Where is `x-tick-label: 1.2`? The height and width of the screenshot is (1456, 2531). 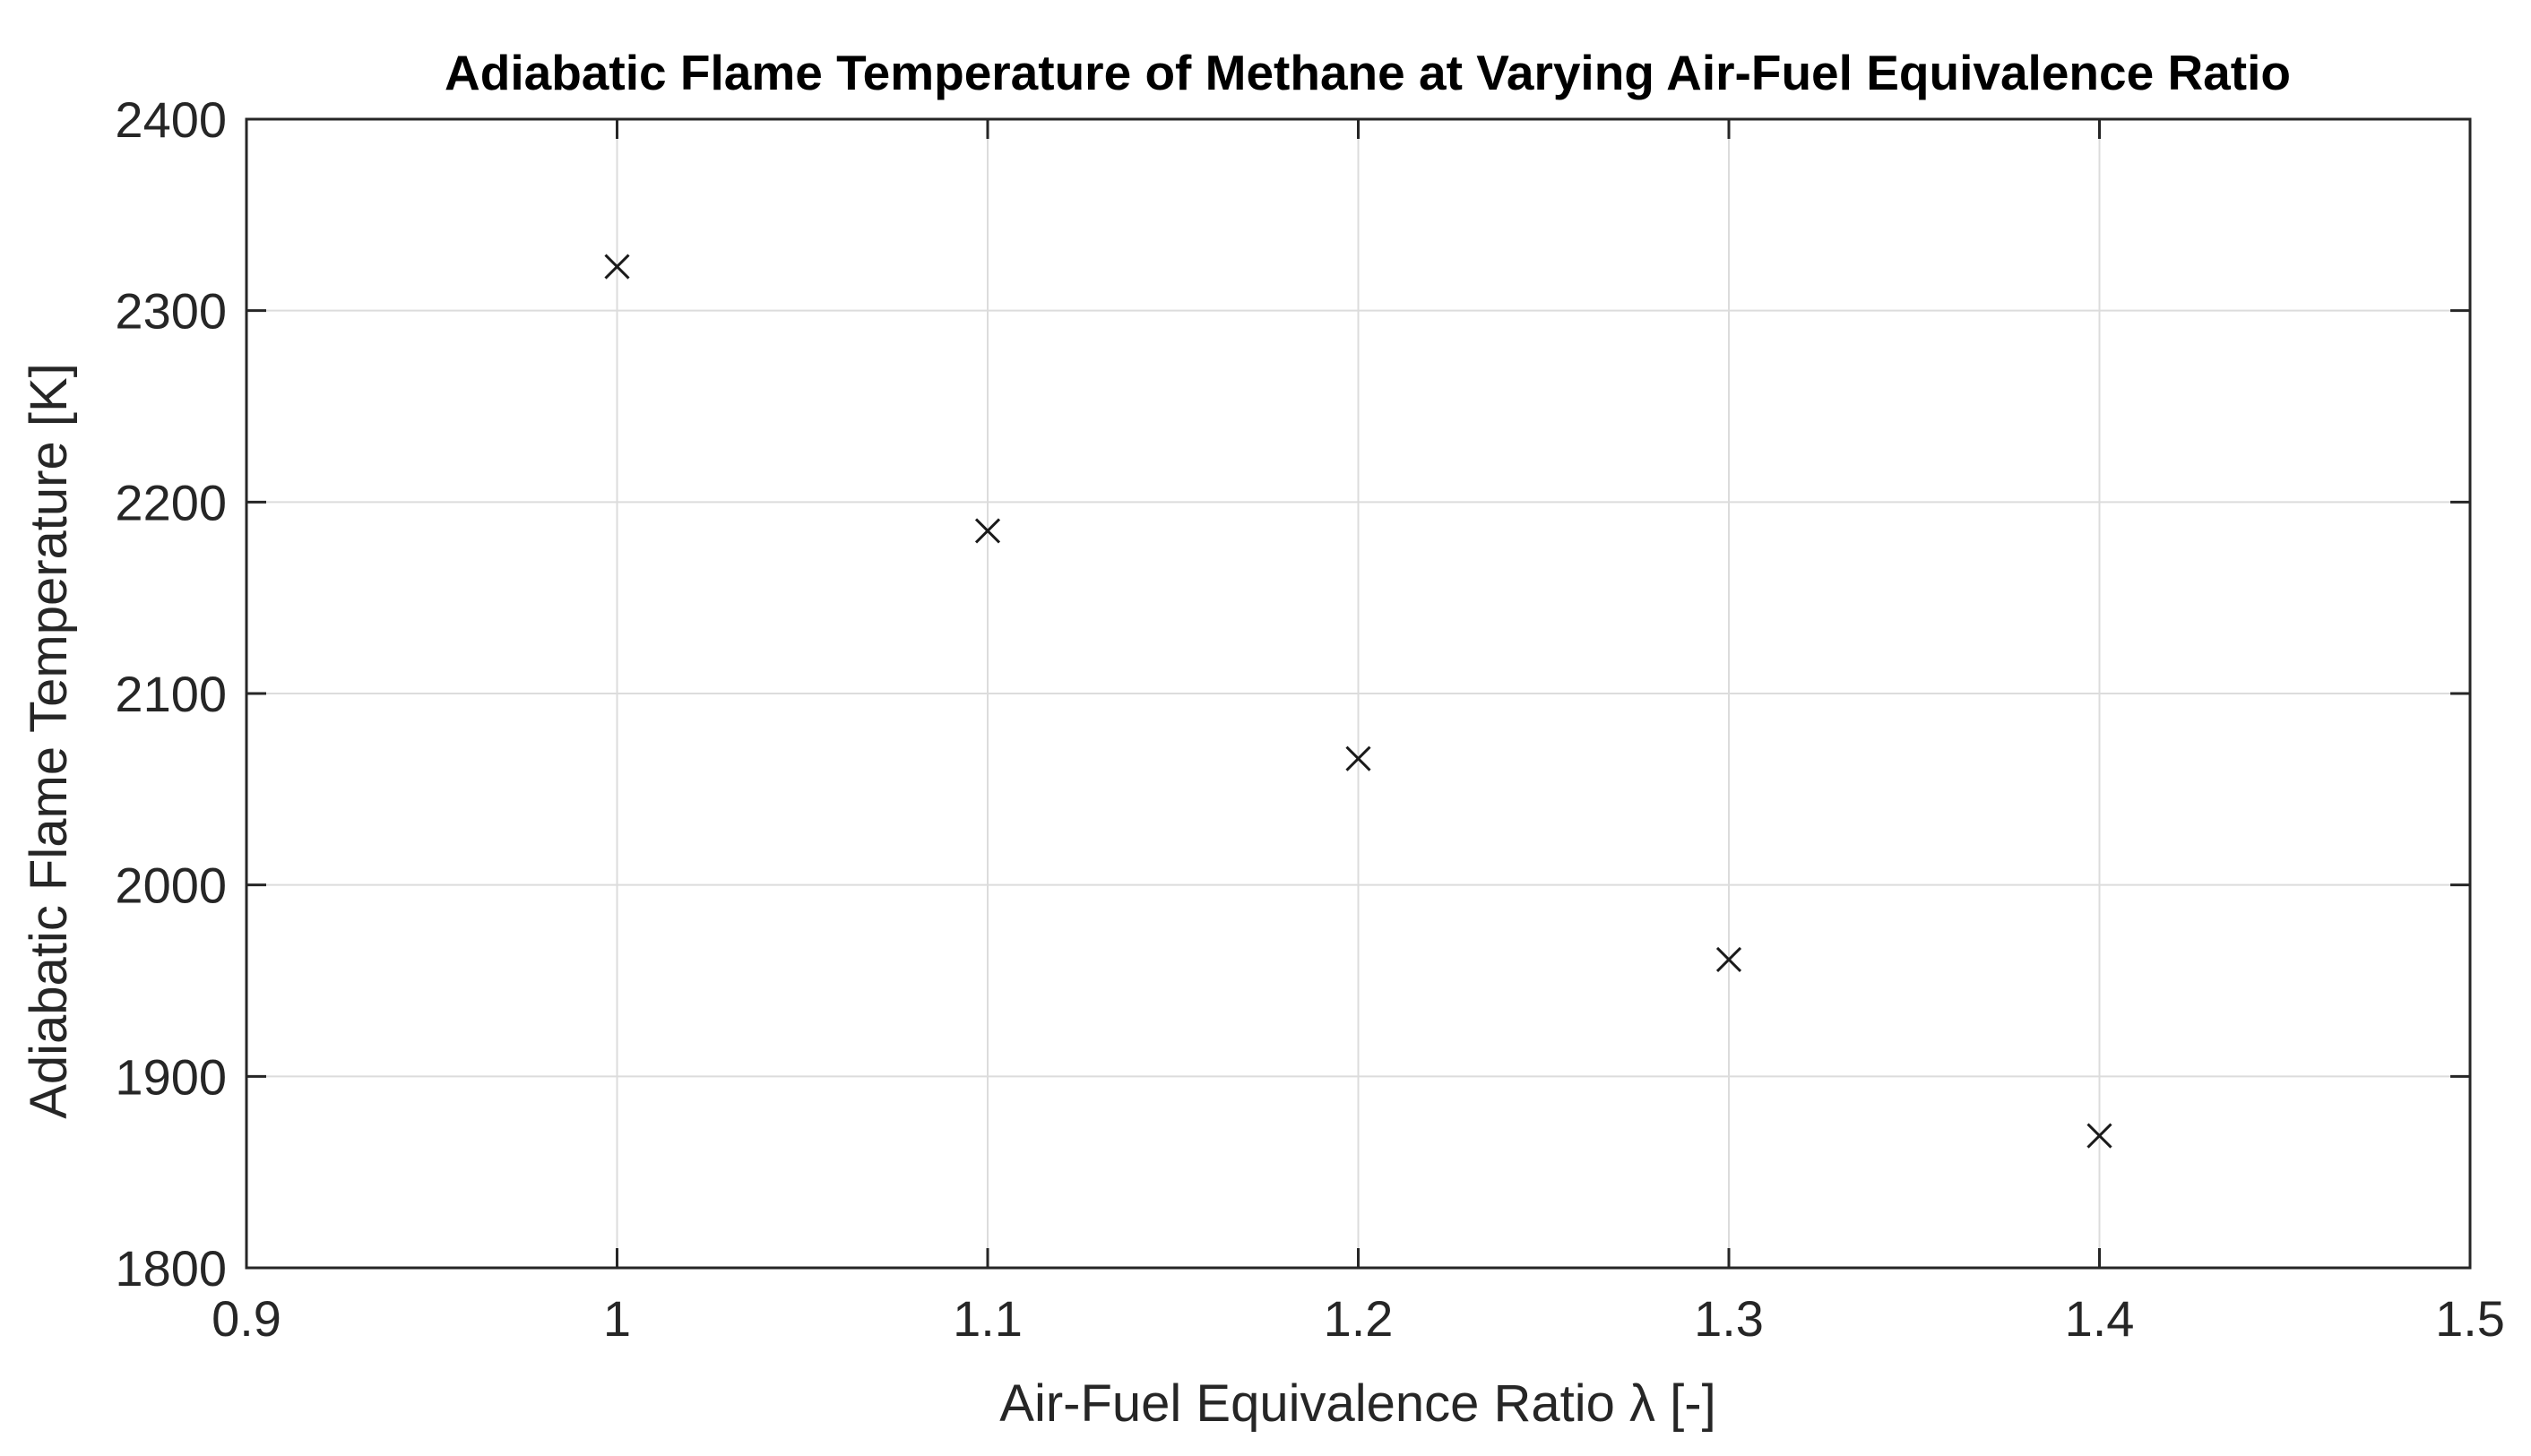 x-tick-label: 1.2 is located at coordinates (1359, 1319).